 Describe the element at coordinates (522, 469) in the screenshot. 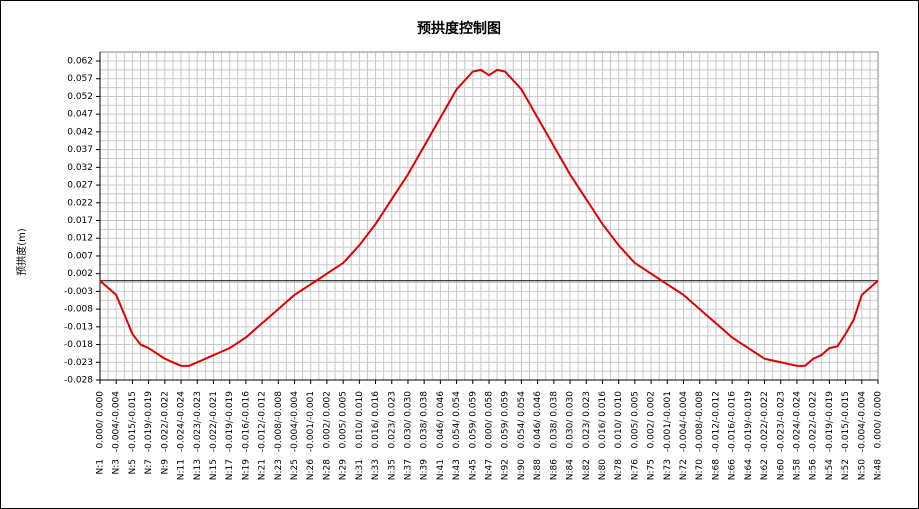

I see `x-tick-label: N:90` at that location.